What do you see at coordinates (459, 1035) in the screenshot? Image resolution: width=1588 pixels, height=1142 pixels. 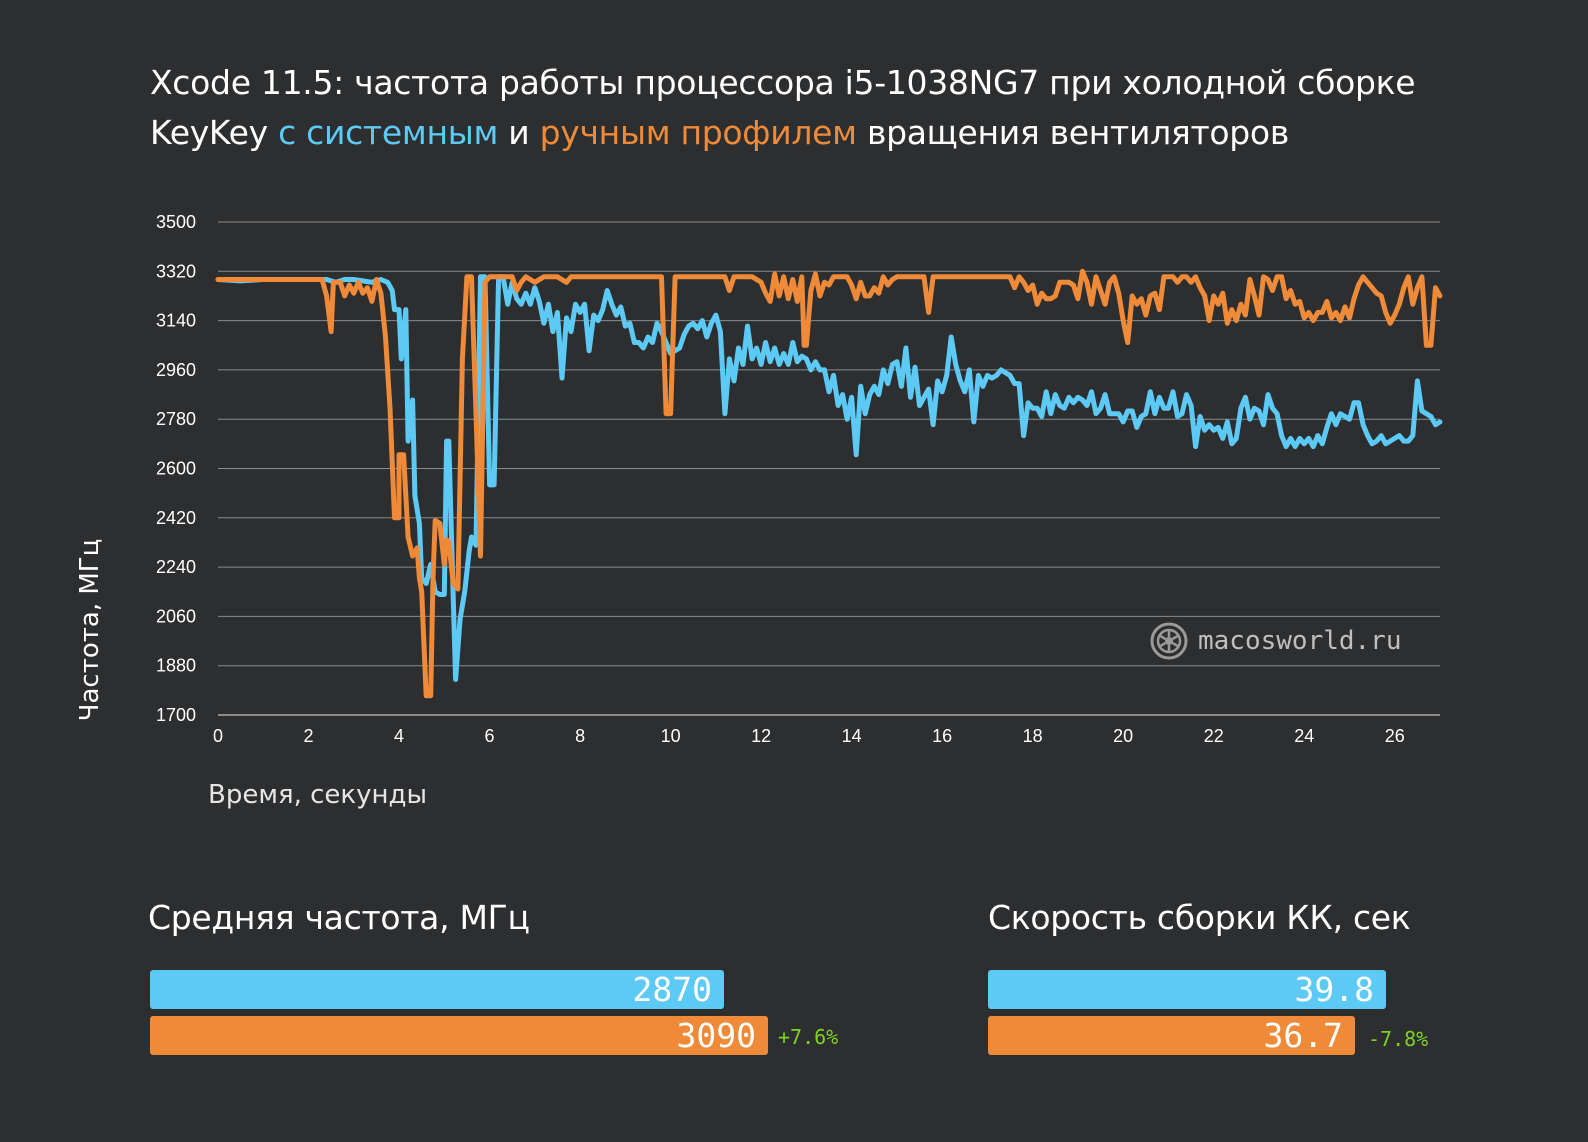 I see `avg-freq-orange-bar: 3090` at bounding box center [459, 1035].